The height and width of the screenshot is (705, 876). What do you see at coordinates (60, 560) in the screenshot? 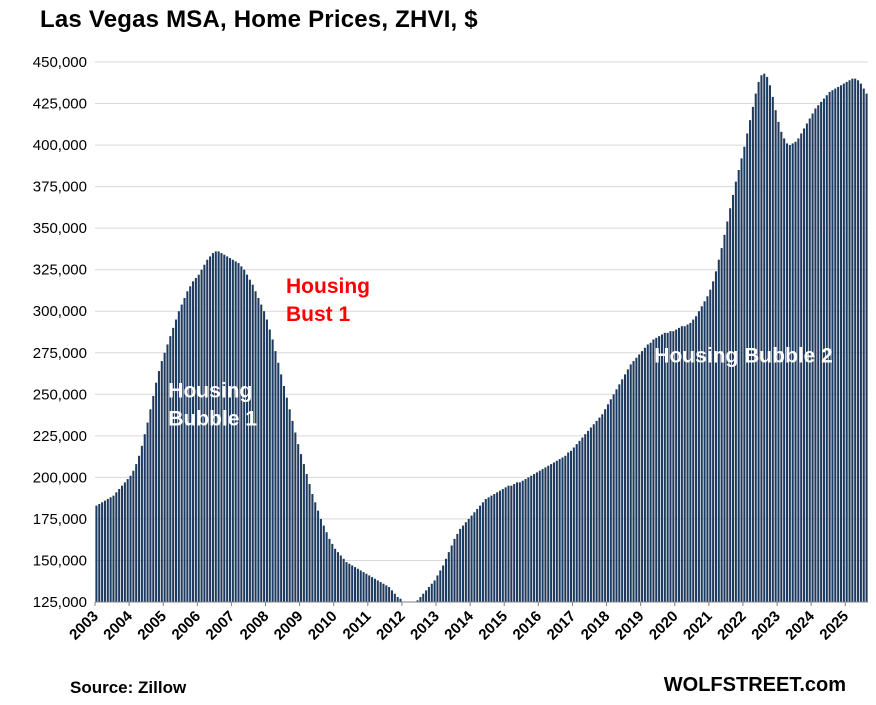
I see `y-axis-label: 150,000` at bounding box center [60, 560].